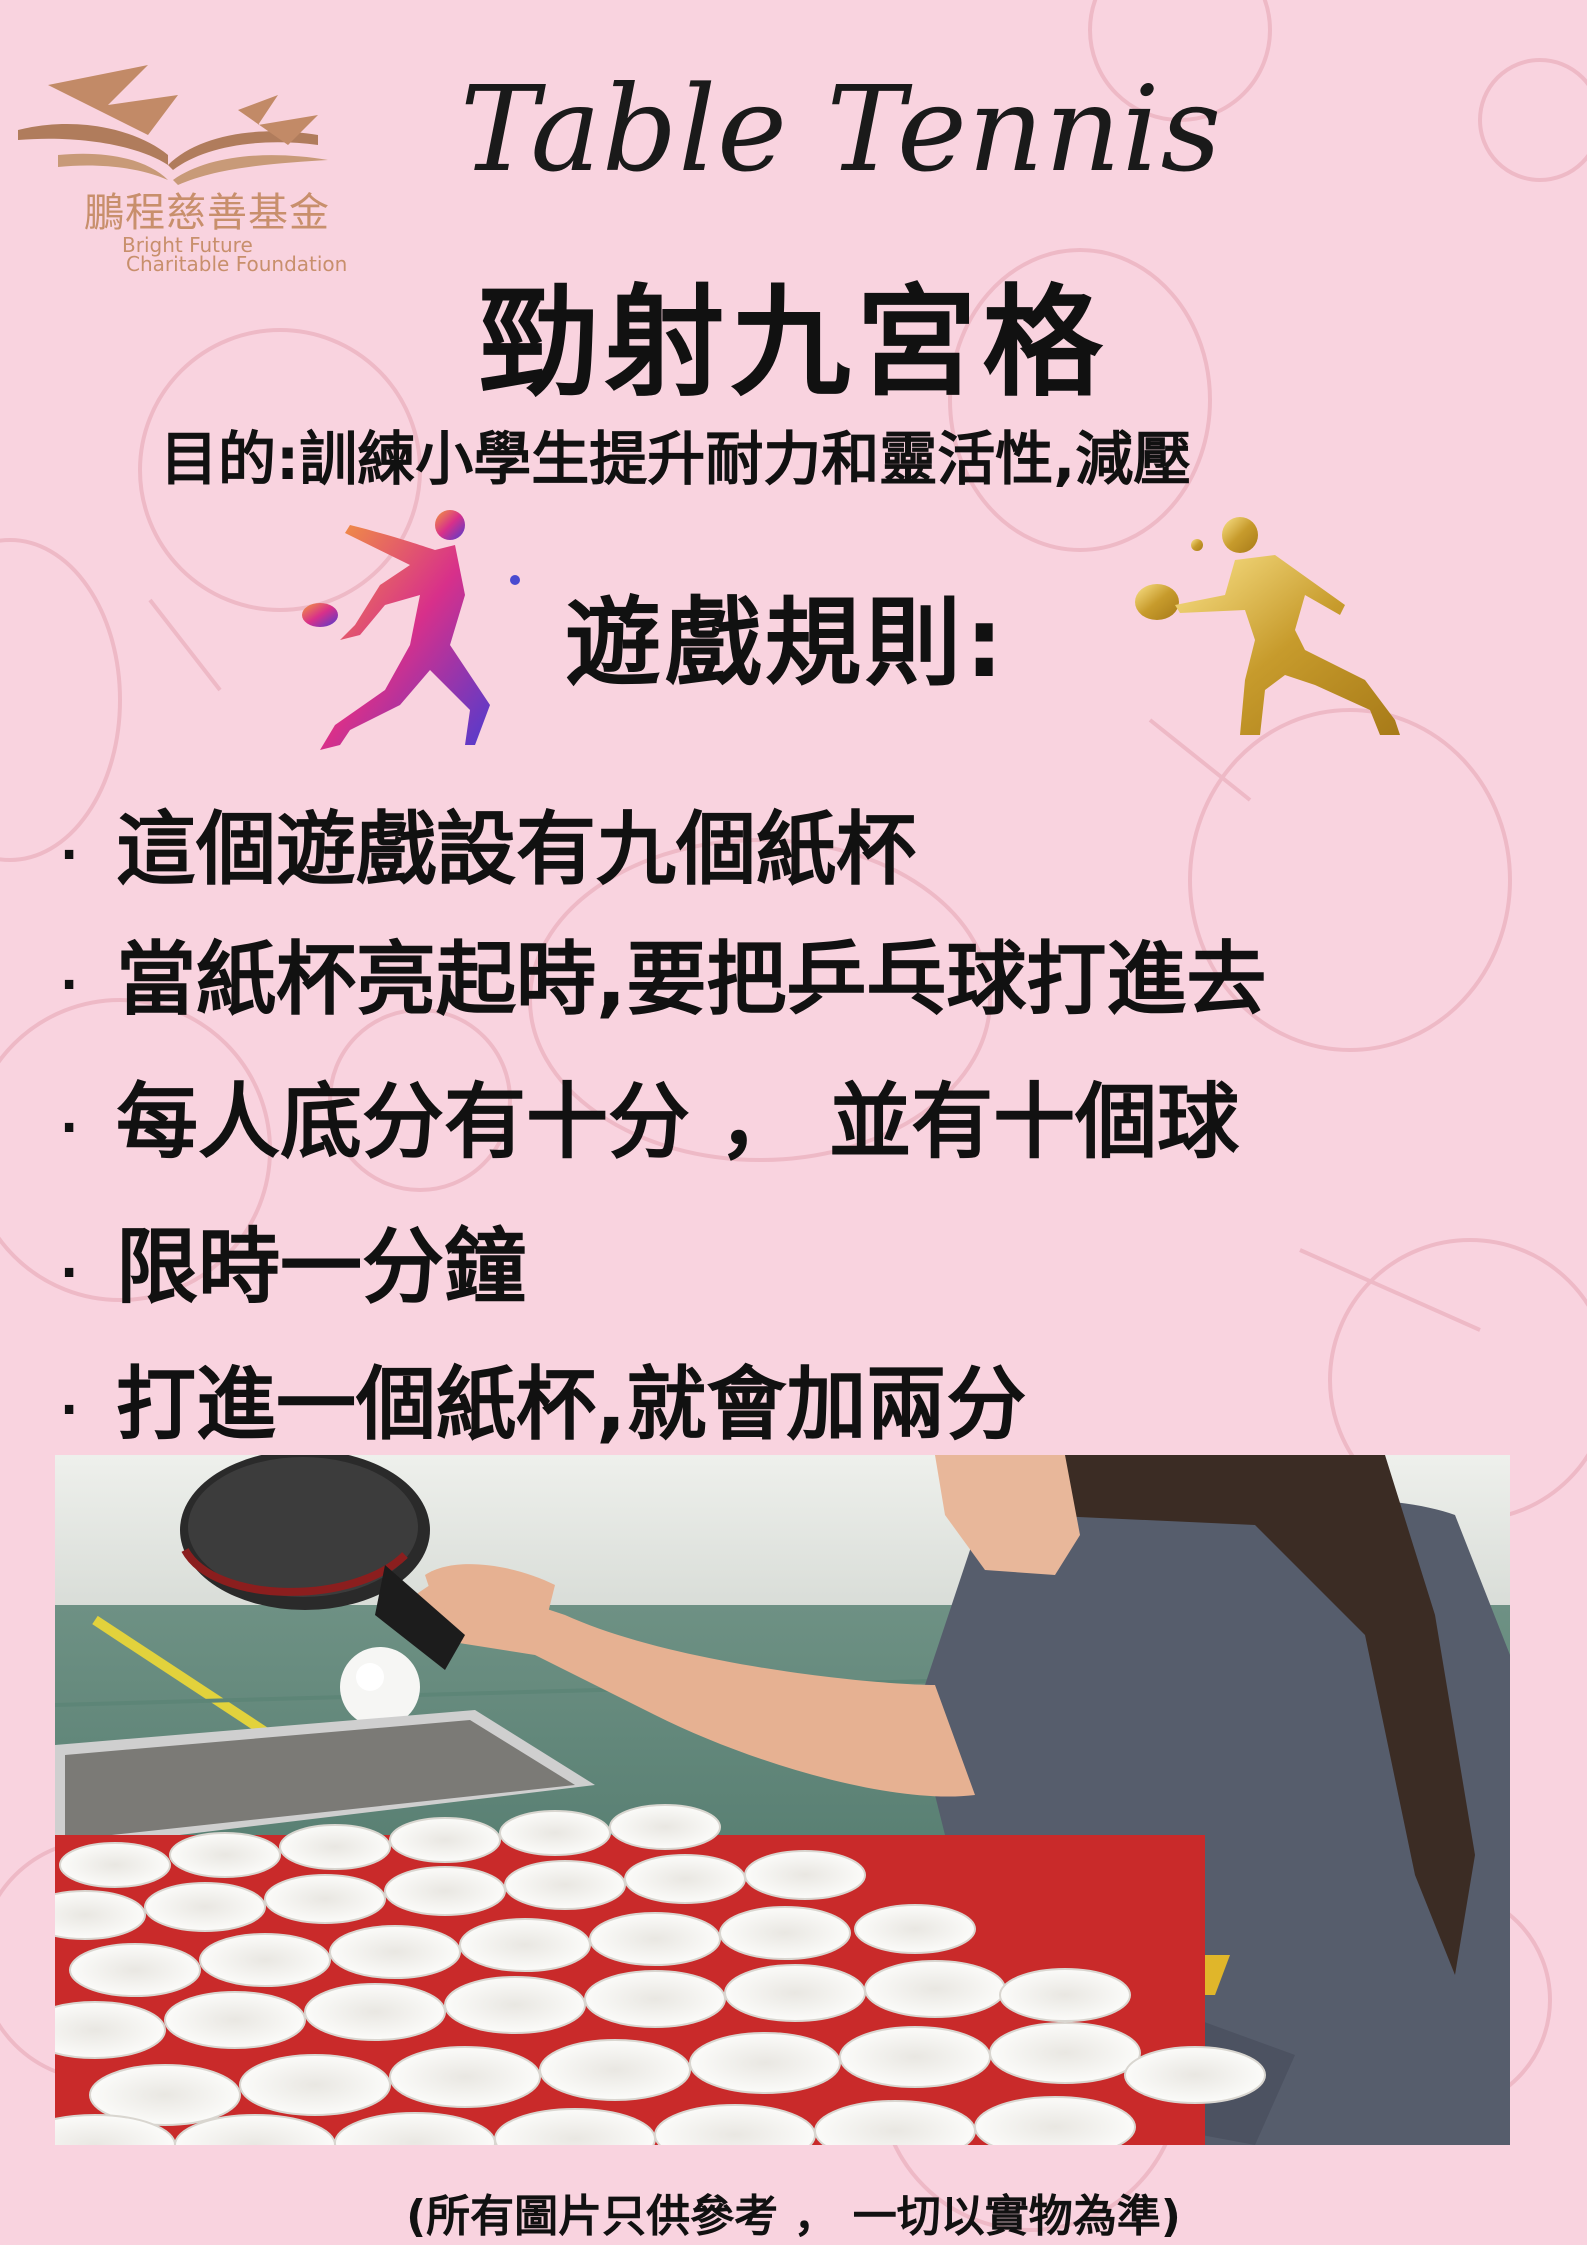 This screenshot has width=1587, height=2245. I want to click on rule-item: · 這個遊戲設有九個紙杯, so click(488, 843).